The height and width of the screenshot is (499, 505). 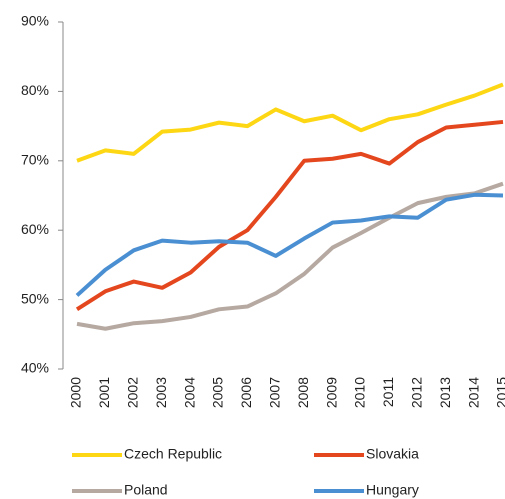 I want to click on x-tick-label: 2013, so click(x=445, y=392).